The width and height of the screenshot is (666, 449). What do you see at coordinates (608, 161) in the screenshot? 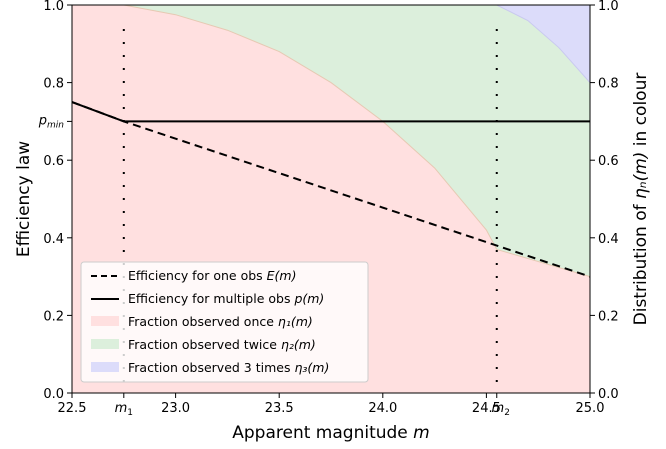
I see `y-right-tick-label: 0.6` at bounding box center [608, 161].